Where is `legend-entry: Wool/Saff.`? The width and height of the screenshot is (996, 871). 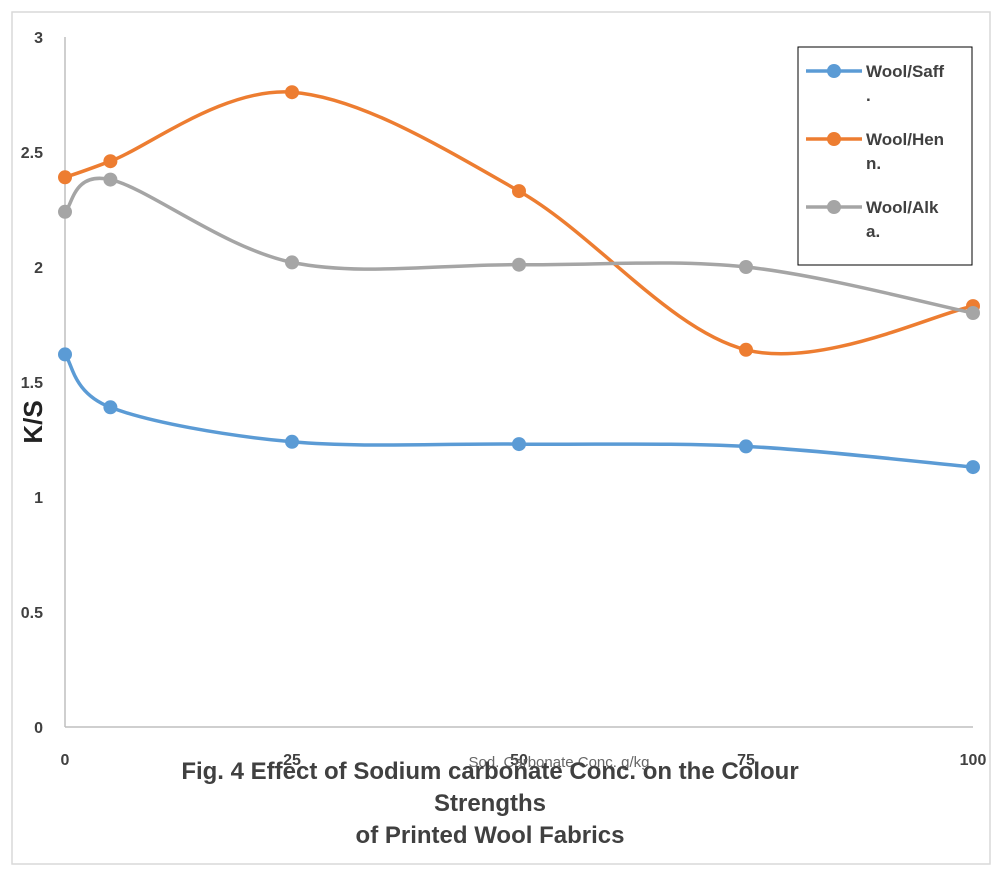 legend-entry: Wool/Saff. is located at coordinates (875, 83).